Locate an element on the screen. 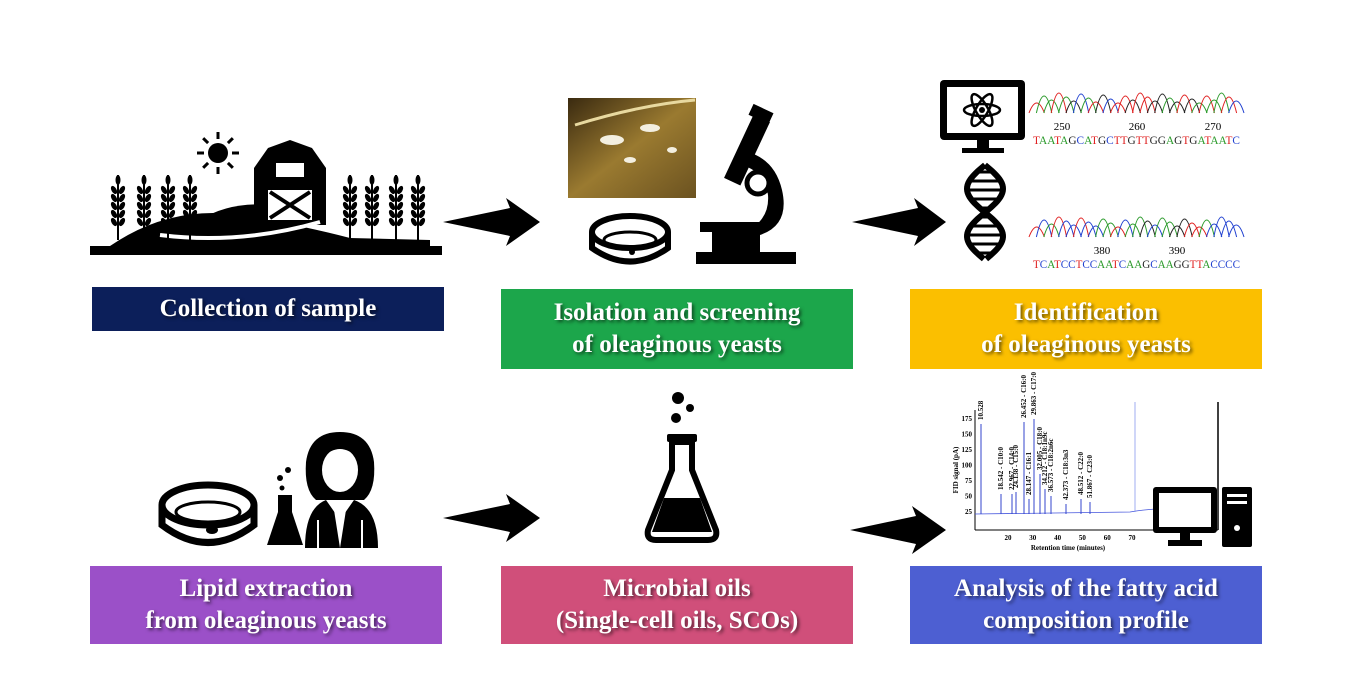 This screenshot has width=1350, height=692. step-box: Lipid extraction from oleaginous yeasts is located at coordinates (266, 605).